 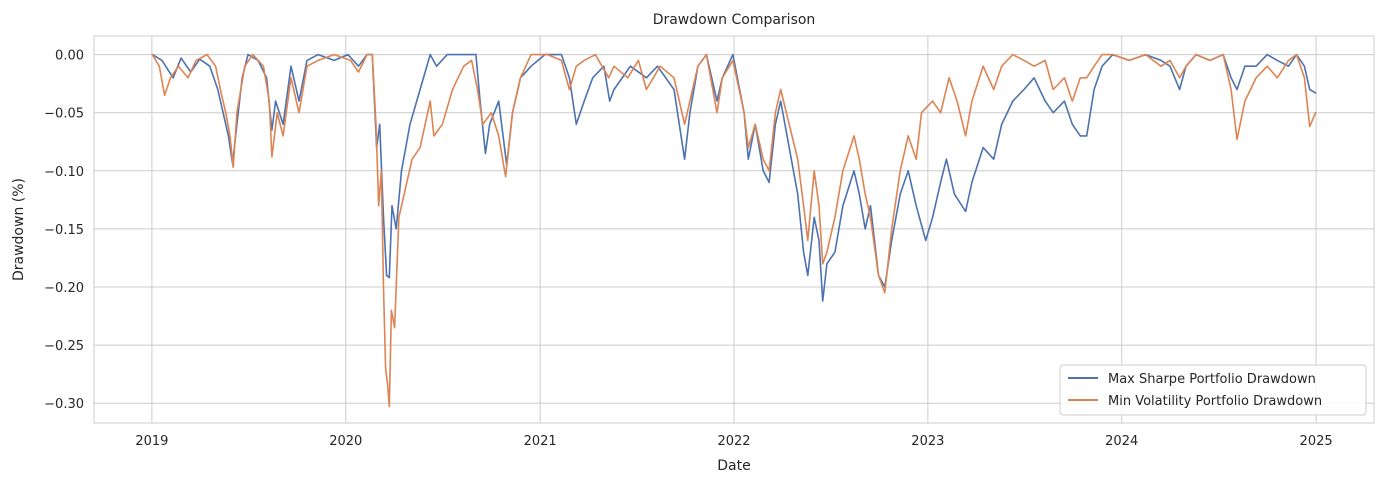 What do you see at coordinates (927, 441) in the screenshot?
I see `x-tick-label: 2023` at bounding box center [927, 441].